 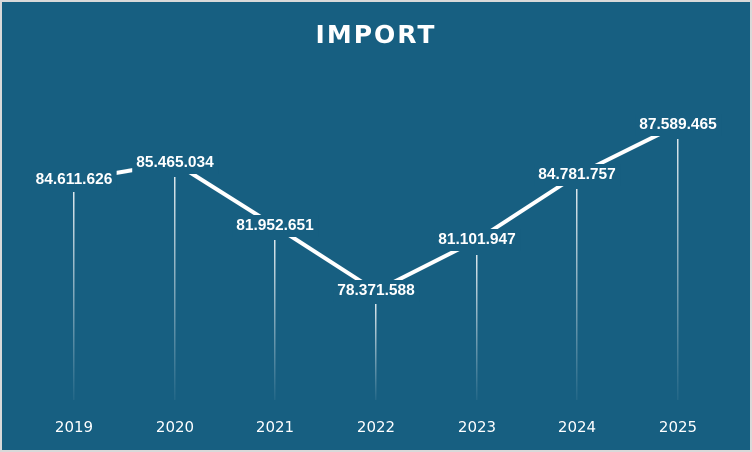 What do you see at coordinates (678, 427) in the screenshot?
I see `x-tick-label: 2025` at bounding box center [678, 427].